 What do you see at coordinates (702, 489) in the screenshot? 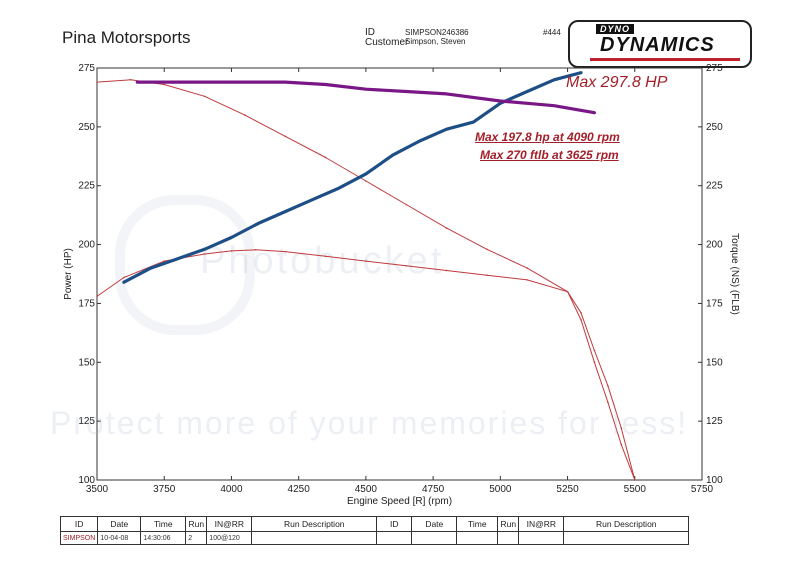
I see `x-tick-label: 5750` at bounding box center [702, 489].